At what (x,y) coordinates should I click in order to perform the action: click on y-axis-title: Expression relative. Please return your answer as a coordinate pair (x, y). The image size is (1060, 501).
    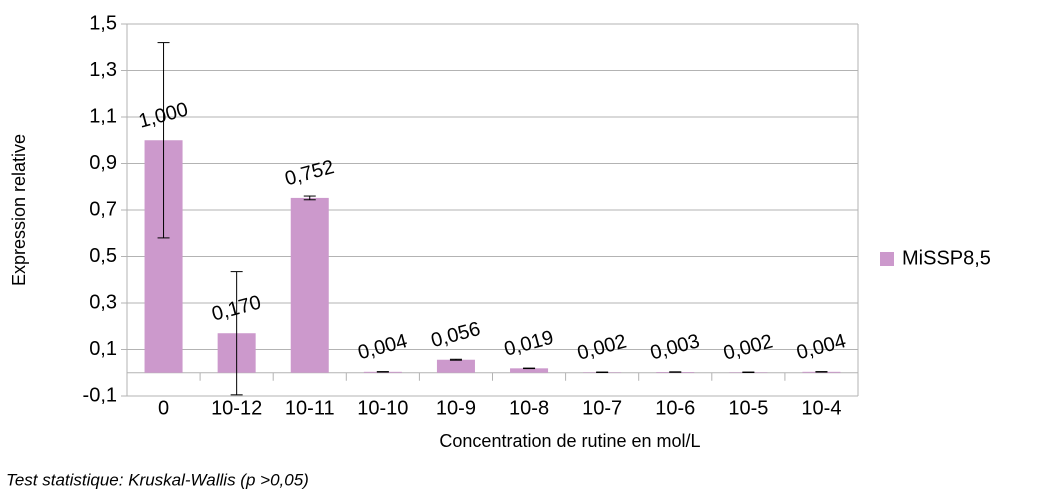
    Looking at the image, I should click on (19, 210).